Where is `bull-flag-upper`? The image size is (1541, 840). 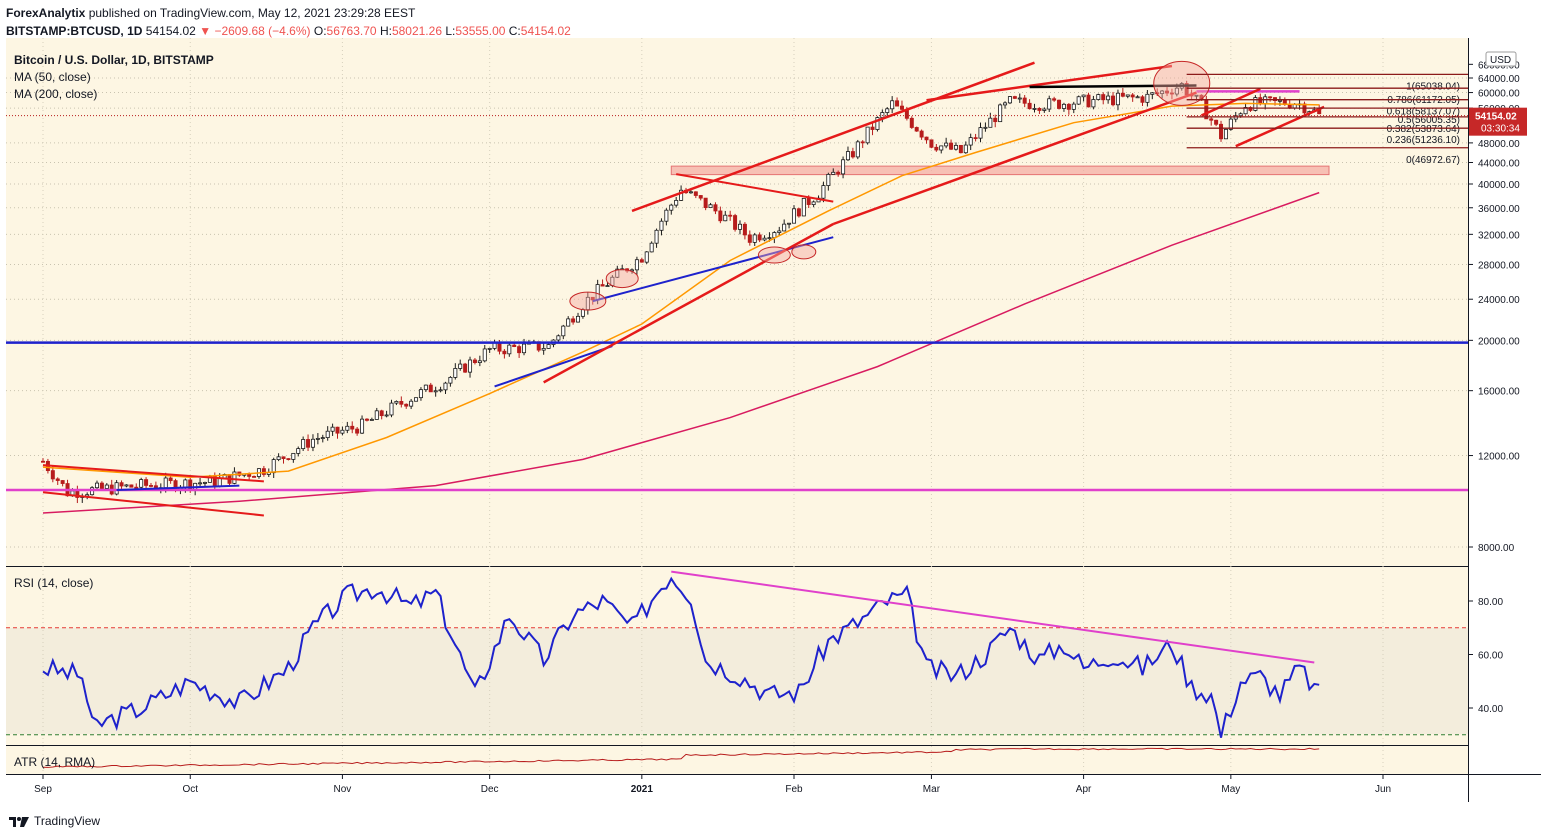 bull-flag-upper is located at coordinates (1230, 102).